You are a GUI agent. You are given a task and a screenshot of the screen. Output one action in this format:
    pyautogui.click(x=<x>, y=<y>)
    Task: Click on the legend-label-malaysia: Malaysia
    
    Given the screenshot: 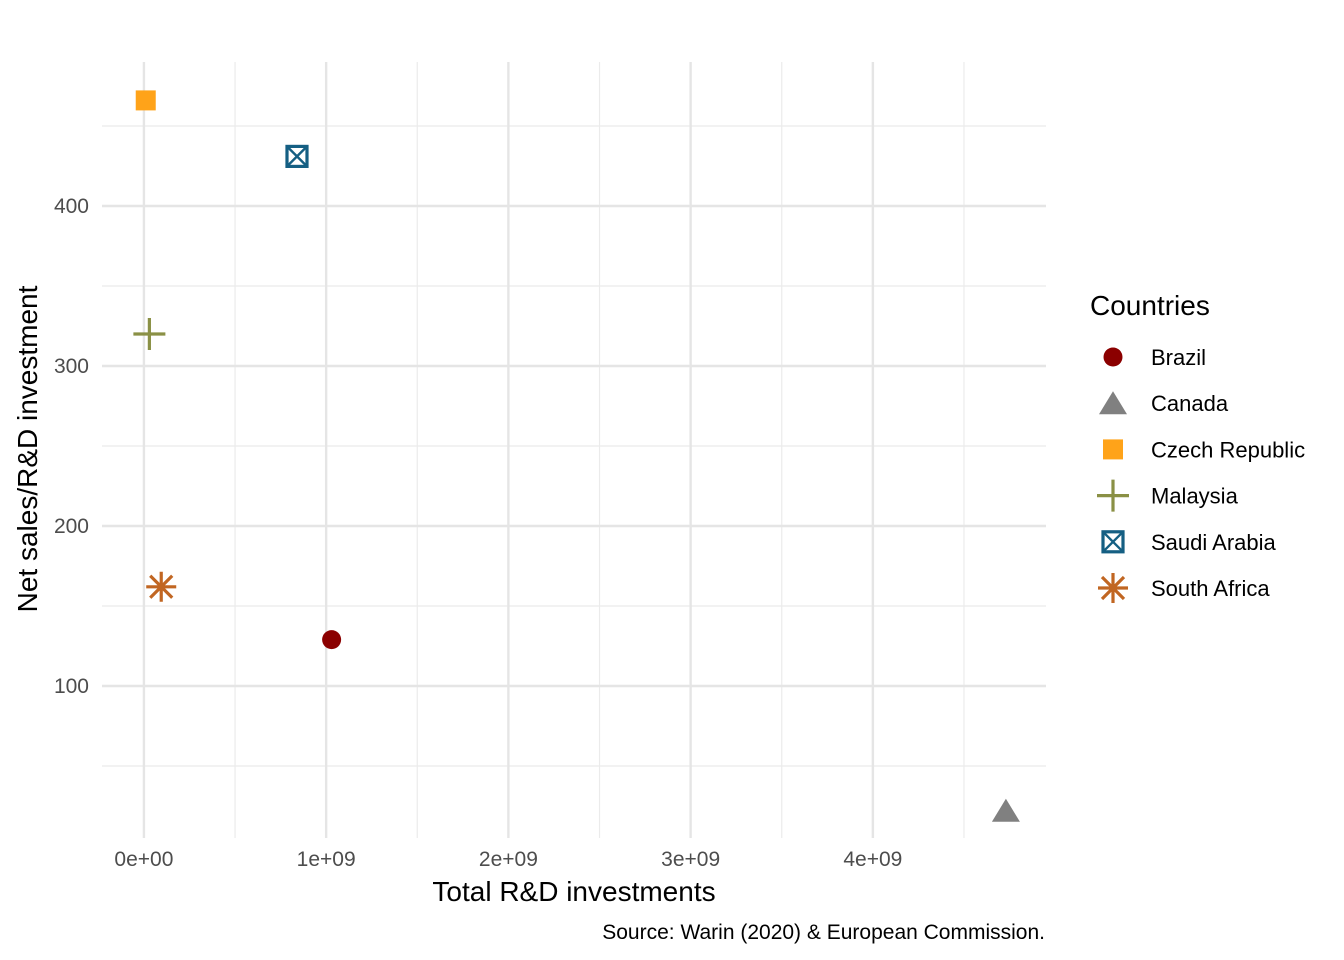 What is the action you would take?
    pyautogui.click(x=1195, y=496)
    